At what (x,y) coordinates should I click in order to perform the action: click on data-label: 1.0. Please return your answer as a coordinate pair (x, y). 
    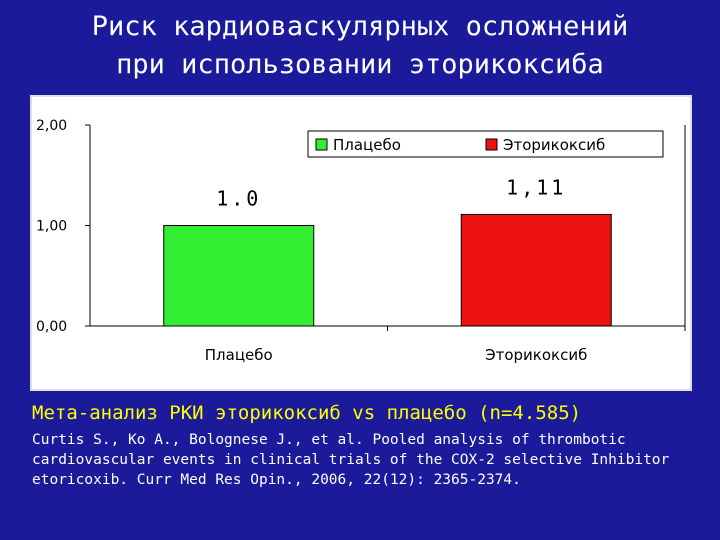
    Looking at the image, I should click on (238, 199).